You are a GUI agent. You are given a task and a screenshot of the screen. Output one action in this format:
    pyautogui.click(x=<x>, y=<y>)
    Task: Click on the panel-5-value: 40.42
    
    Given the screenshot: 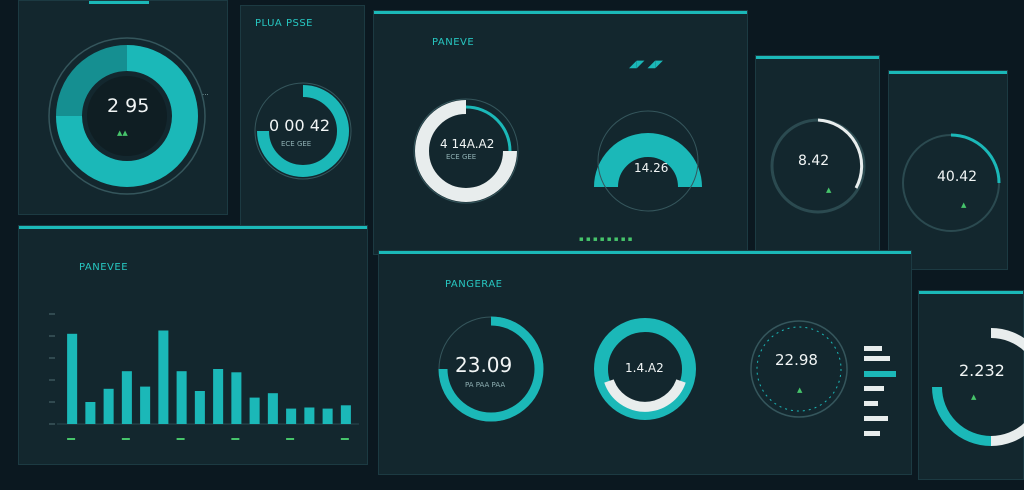 What is the action you would take?
    pyautogui.click(x=957, y=177)
    